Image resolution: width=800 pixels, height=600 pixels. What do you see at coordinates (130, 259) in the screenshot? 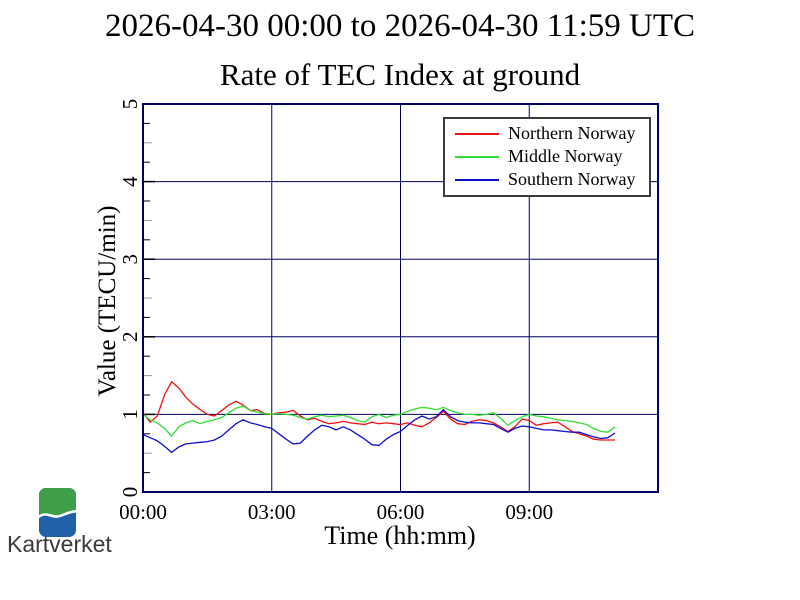
I see `y-tick-label: 3` at bounding box center [130, 259].